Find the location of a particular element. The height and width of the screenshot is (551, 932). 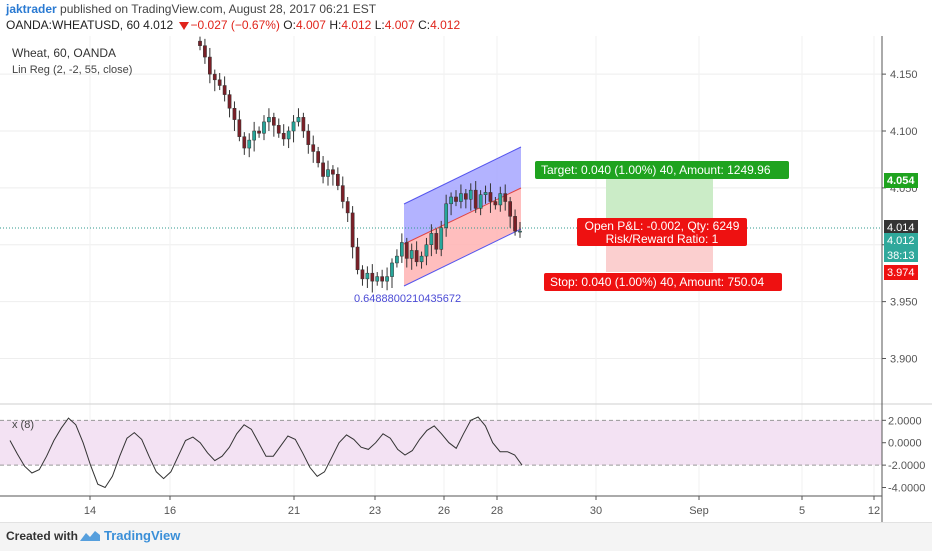

down-arrow-icon is located at coordinates (183, 25).